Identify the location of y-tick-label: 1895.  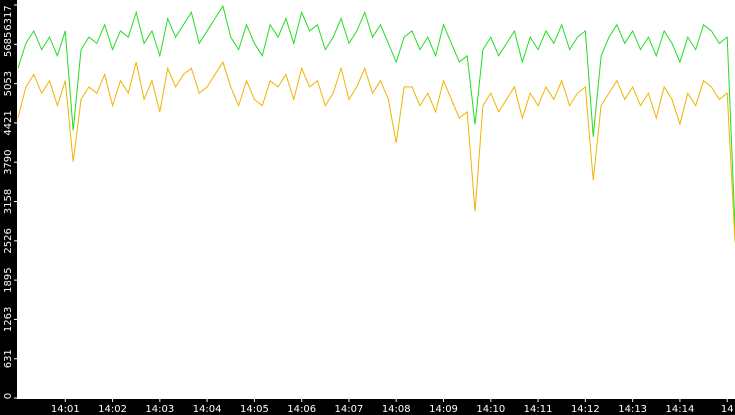
(8, 279).